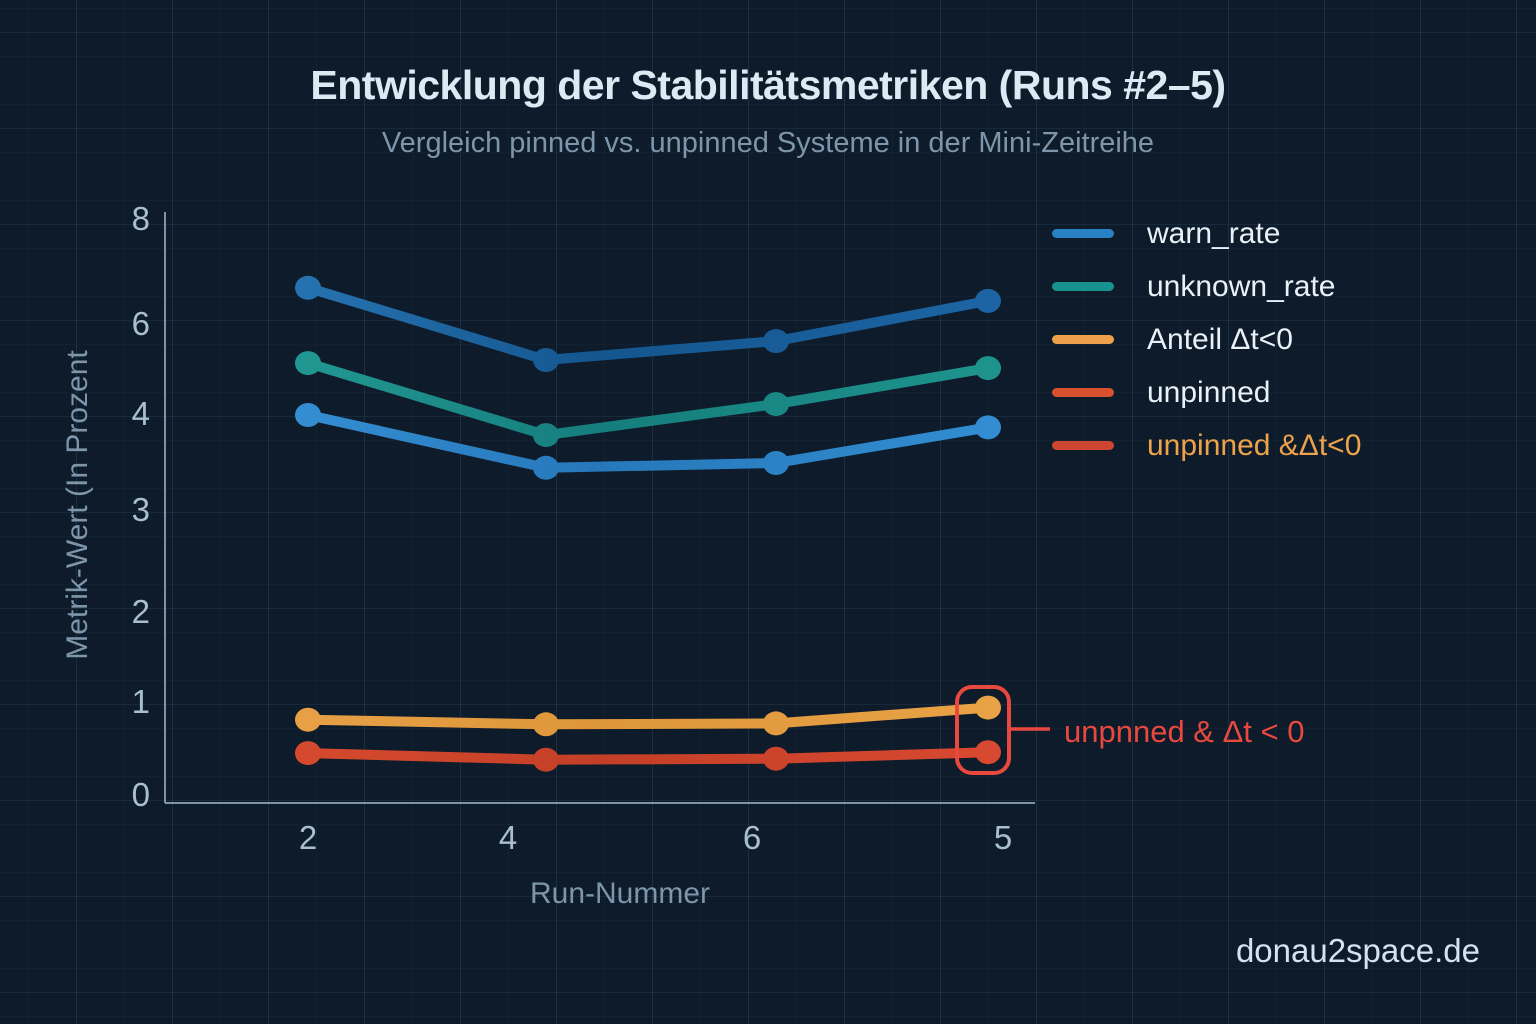 The image size is (1536, 1024). I want to click on legend-item: unpinned &Δt<0, so click(1206, 445).